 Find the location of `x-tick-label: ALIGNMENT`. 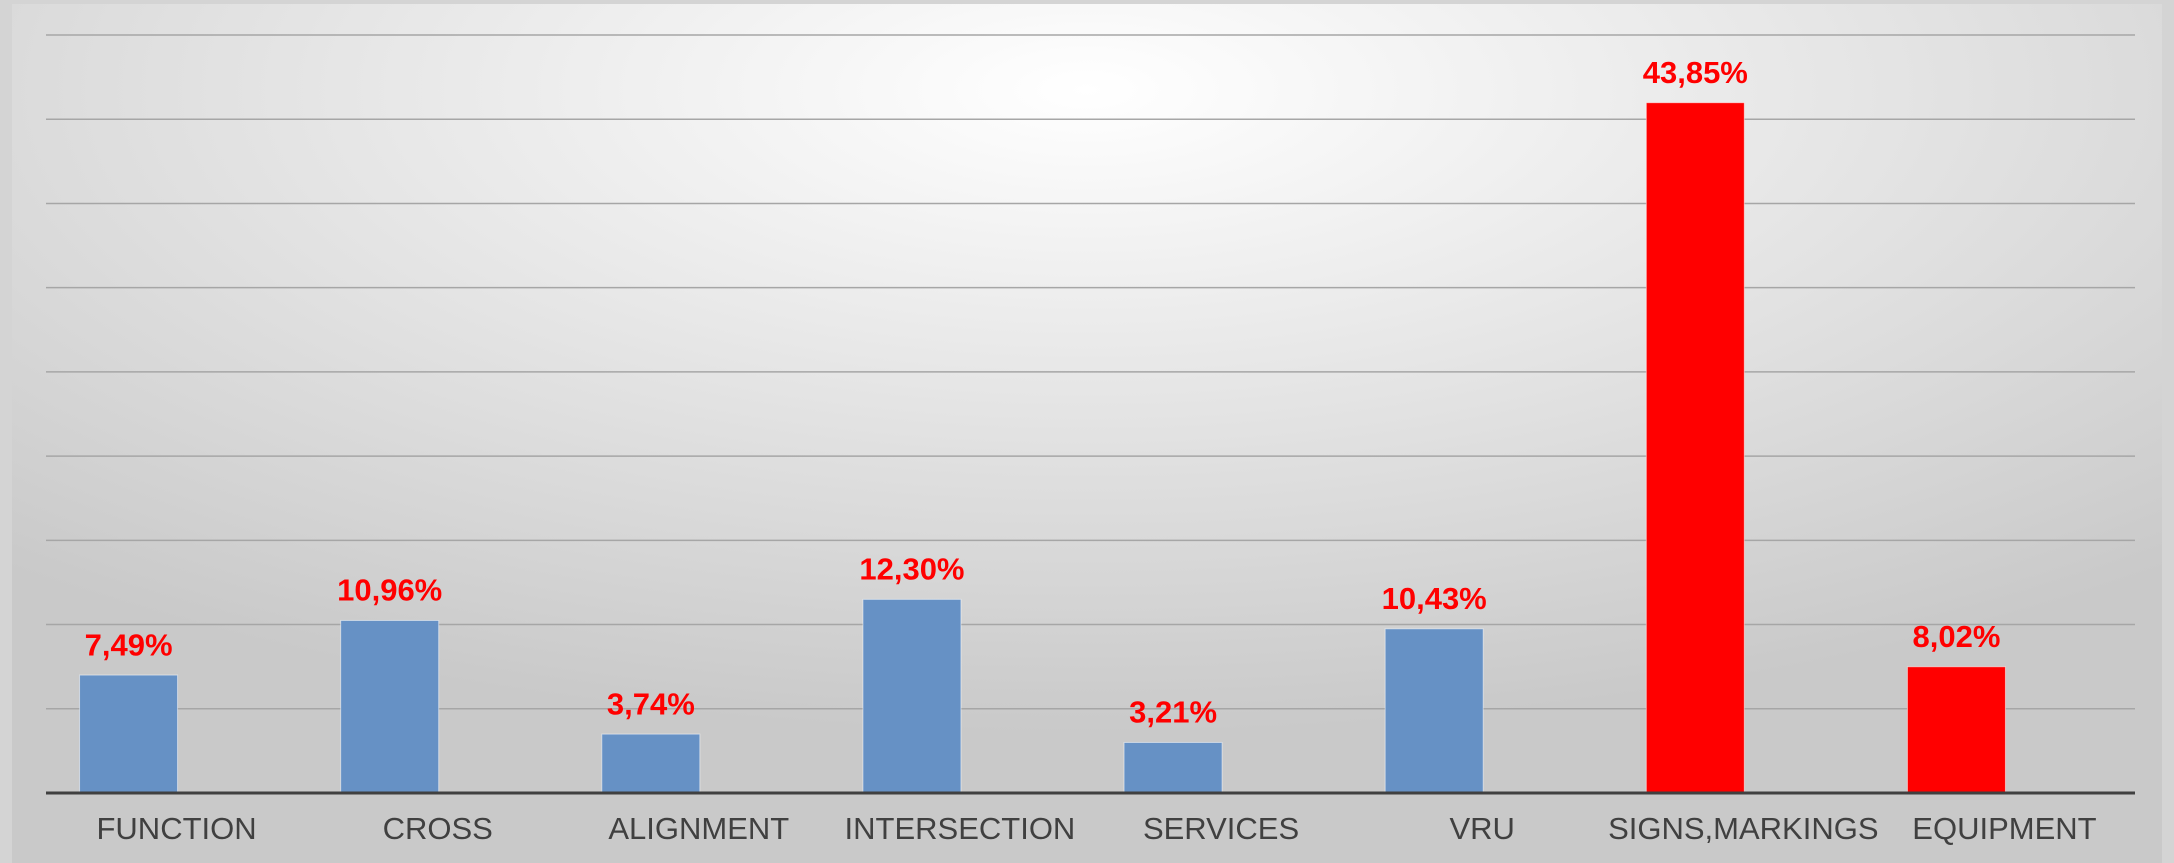

x-tick-label: ALIGNMENT is located at coordinates (698, 828).